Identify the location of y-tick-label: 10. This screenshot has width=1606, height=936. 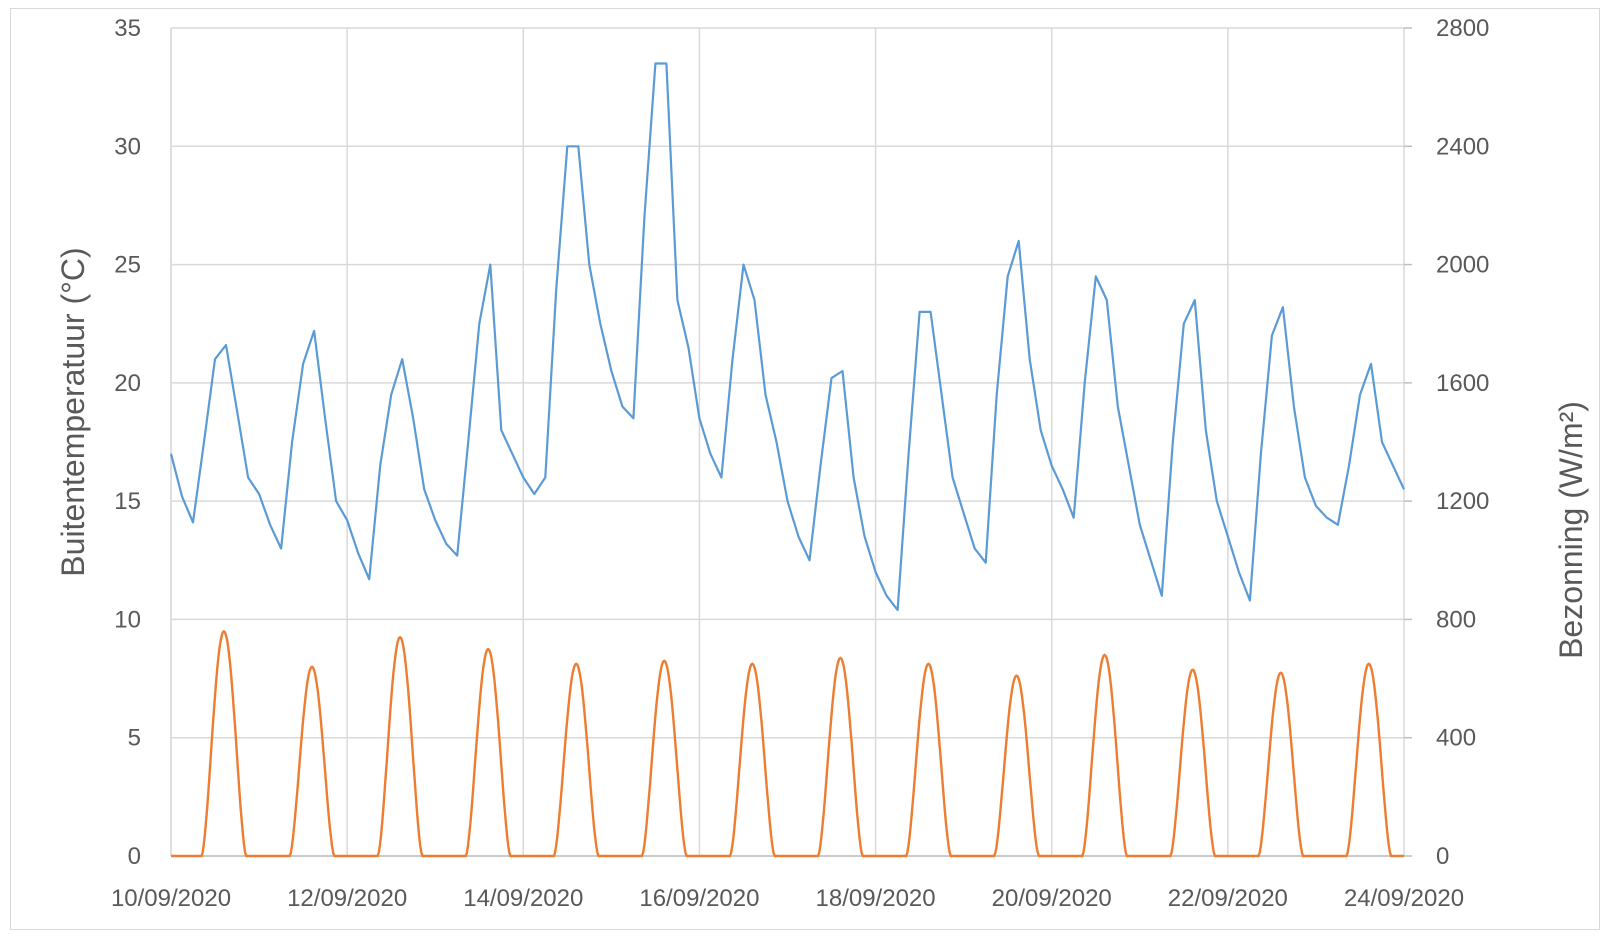
(127, 619).